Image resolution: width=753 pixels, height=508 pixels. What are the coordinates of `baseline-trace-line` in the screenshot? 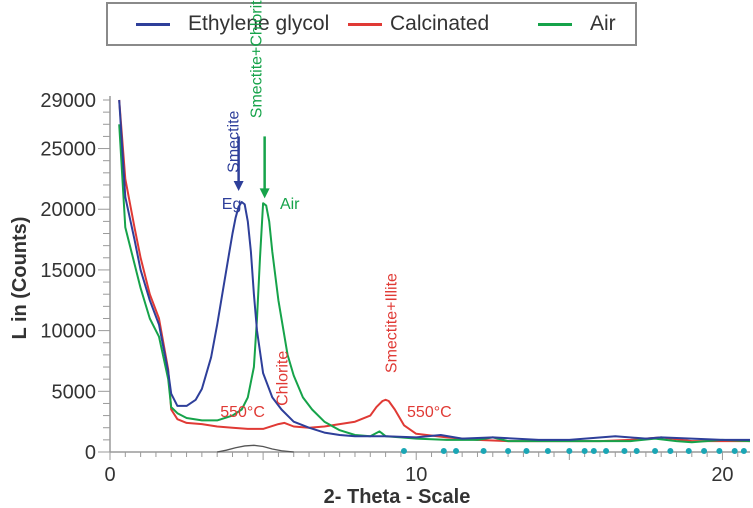 It's located at (255, 448).